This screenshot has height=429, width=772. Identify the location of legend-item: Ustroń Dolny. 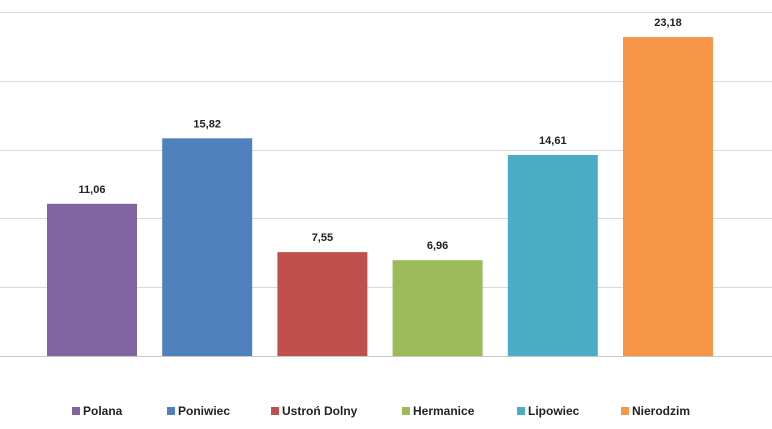
(314, 411).